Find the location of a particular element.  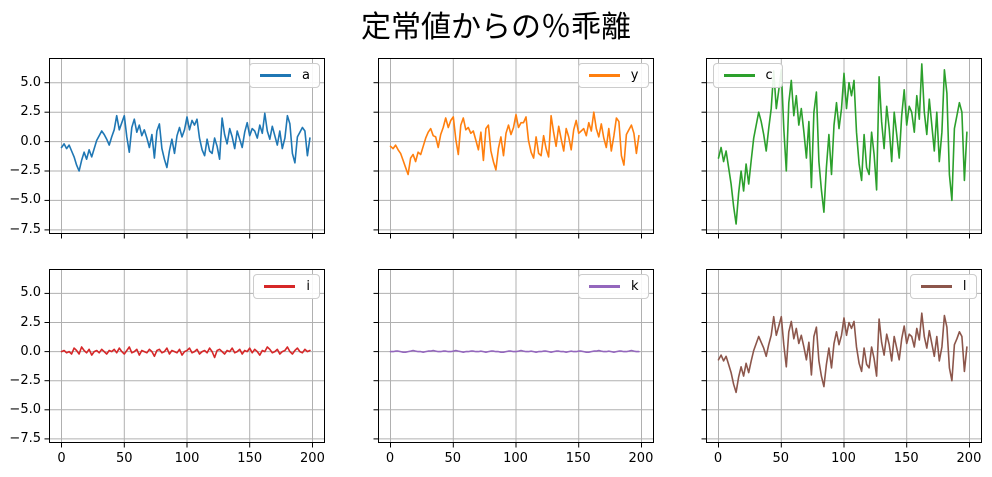

legend-box-c: c is located at coordinates (747, 75).